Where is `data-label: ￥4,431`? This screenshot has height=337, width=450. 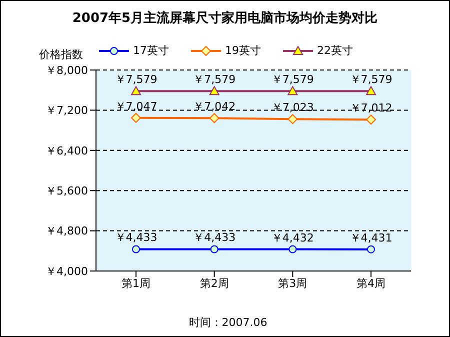
data-label: ￥4,431 is located at coordinates (371, 237).